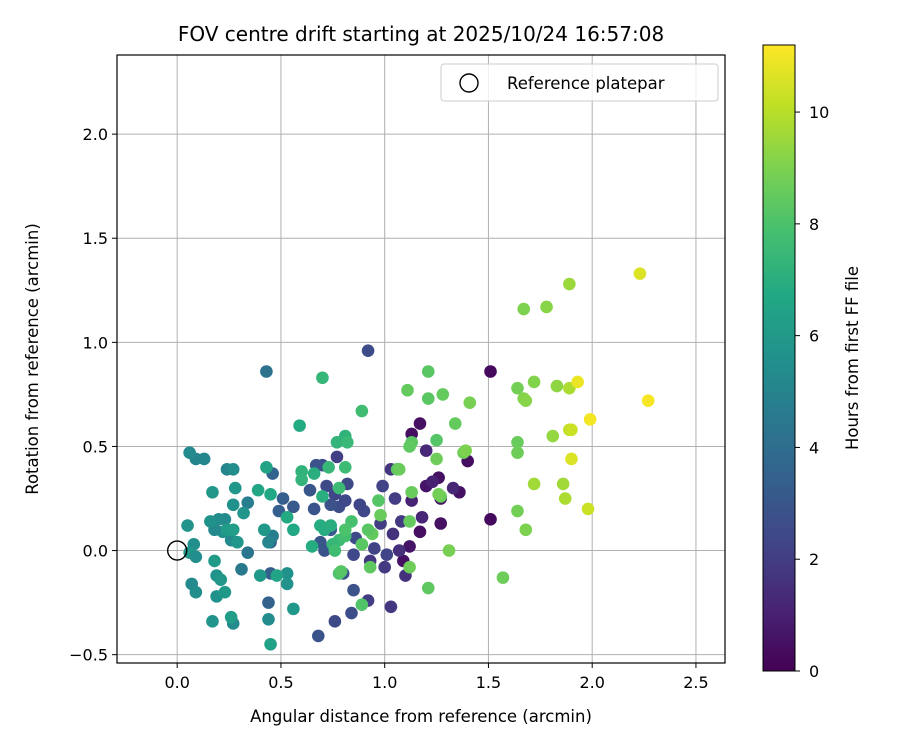  I want to click on x-axis-label: Angular distance from reference (arcmin), so click(421, 716).